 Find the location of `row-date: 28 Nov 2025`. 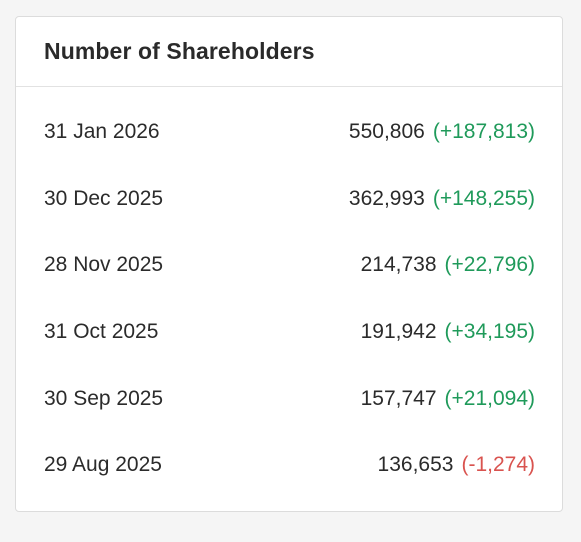

row-date: 28 Nov 2025 is located at coordinates (104, 265).